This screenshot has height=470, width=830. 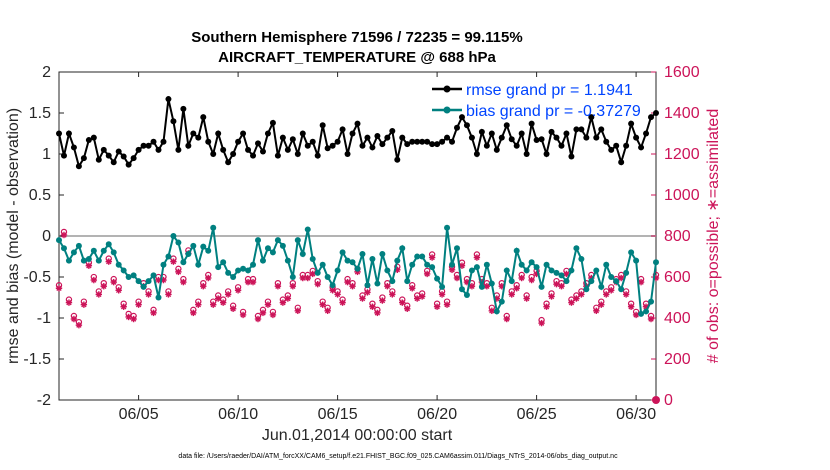 I want to click on y-tick-label: 0, so click(x=46, y=236).